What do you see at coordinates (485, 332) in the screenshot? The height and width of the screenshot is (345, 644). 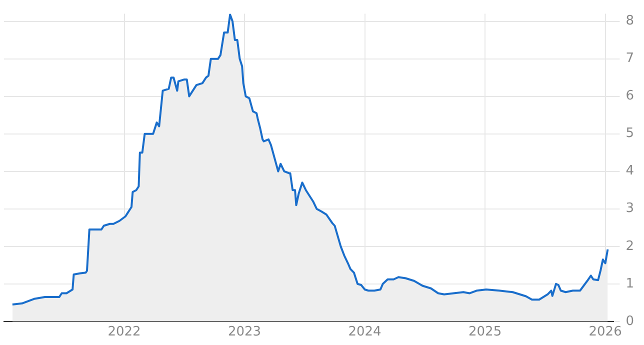 I see `x-tick-label: 2025` at bounding box center [485, 332].